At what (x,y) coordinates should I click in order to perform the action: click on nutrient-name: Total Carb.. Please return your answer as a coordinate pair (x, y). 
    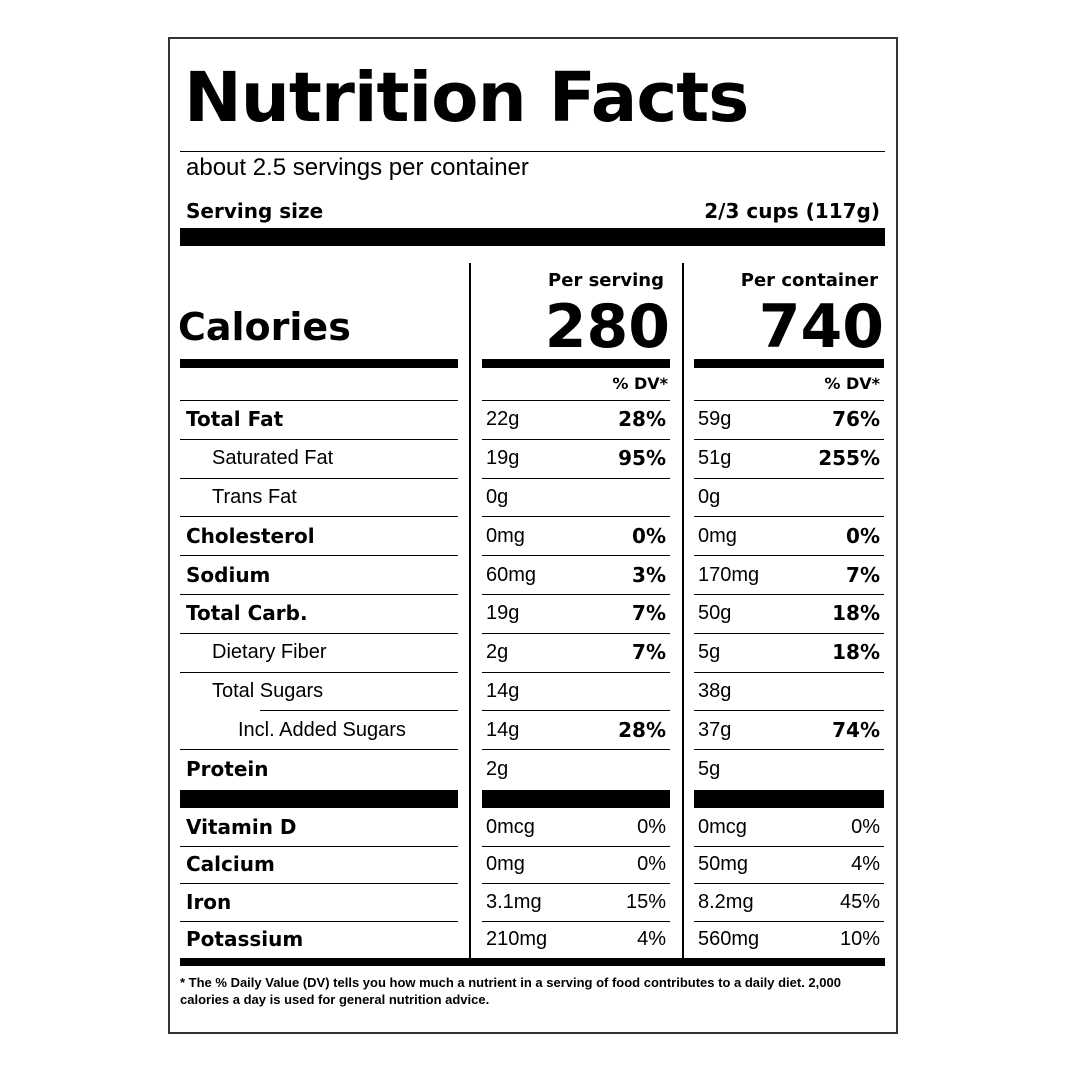
    Looking at the image, I should click on (247, 613).